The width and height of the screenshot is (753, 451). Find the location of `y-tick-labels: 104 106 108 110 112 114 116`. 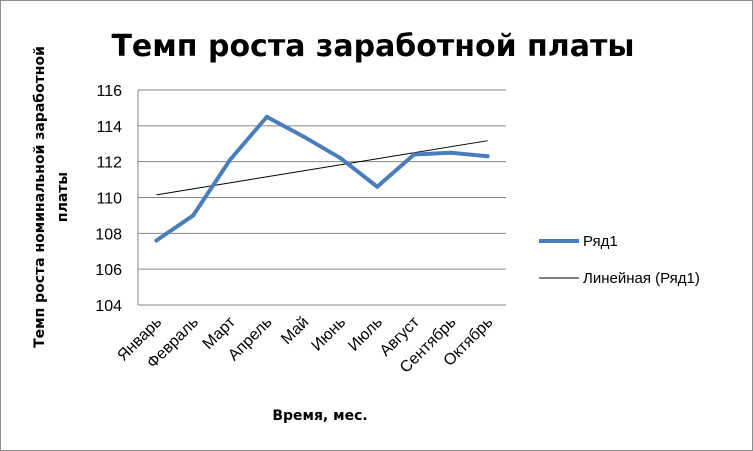

y-tick-labels: 104 106 108 110 112 114 116 is located at coordinates (108, 199).